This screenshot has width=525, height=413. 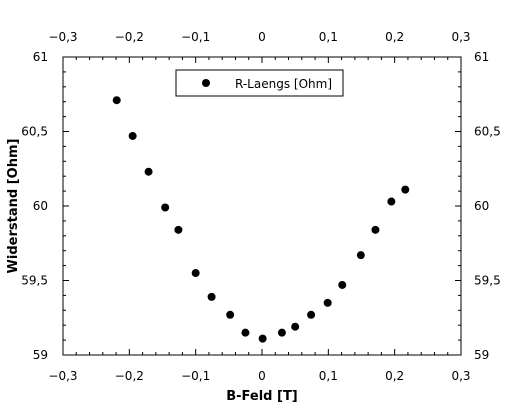 I want to click on legend-label: R-Laengs [Ohm], so click(x=283, y=84).